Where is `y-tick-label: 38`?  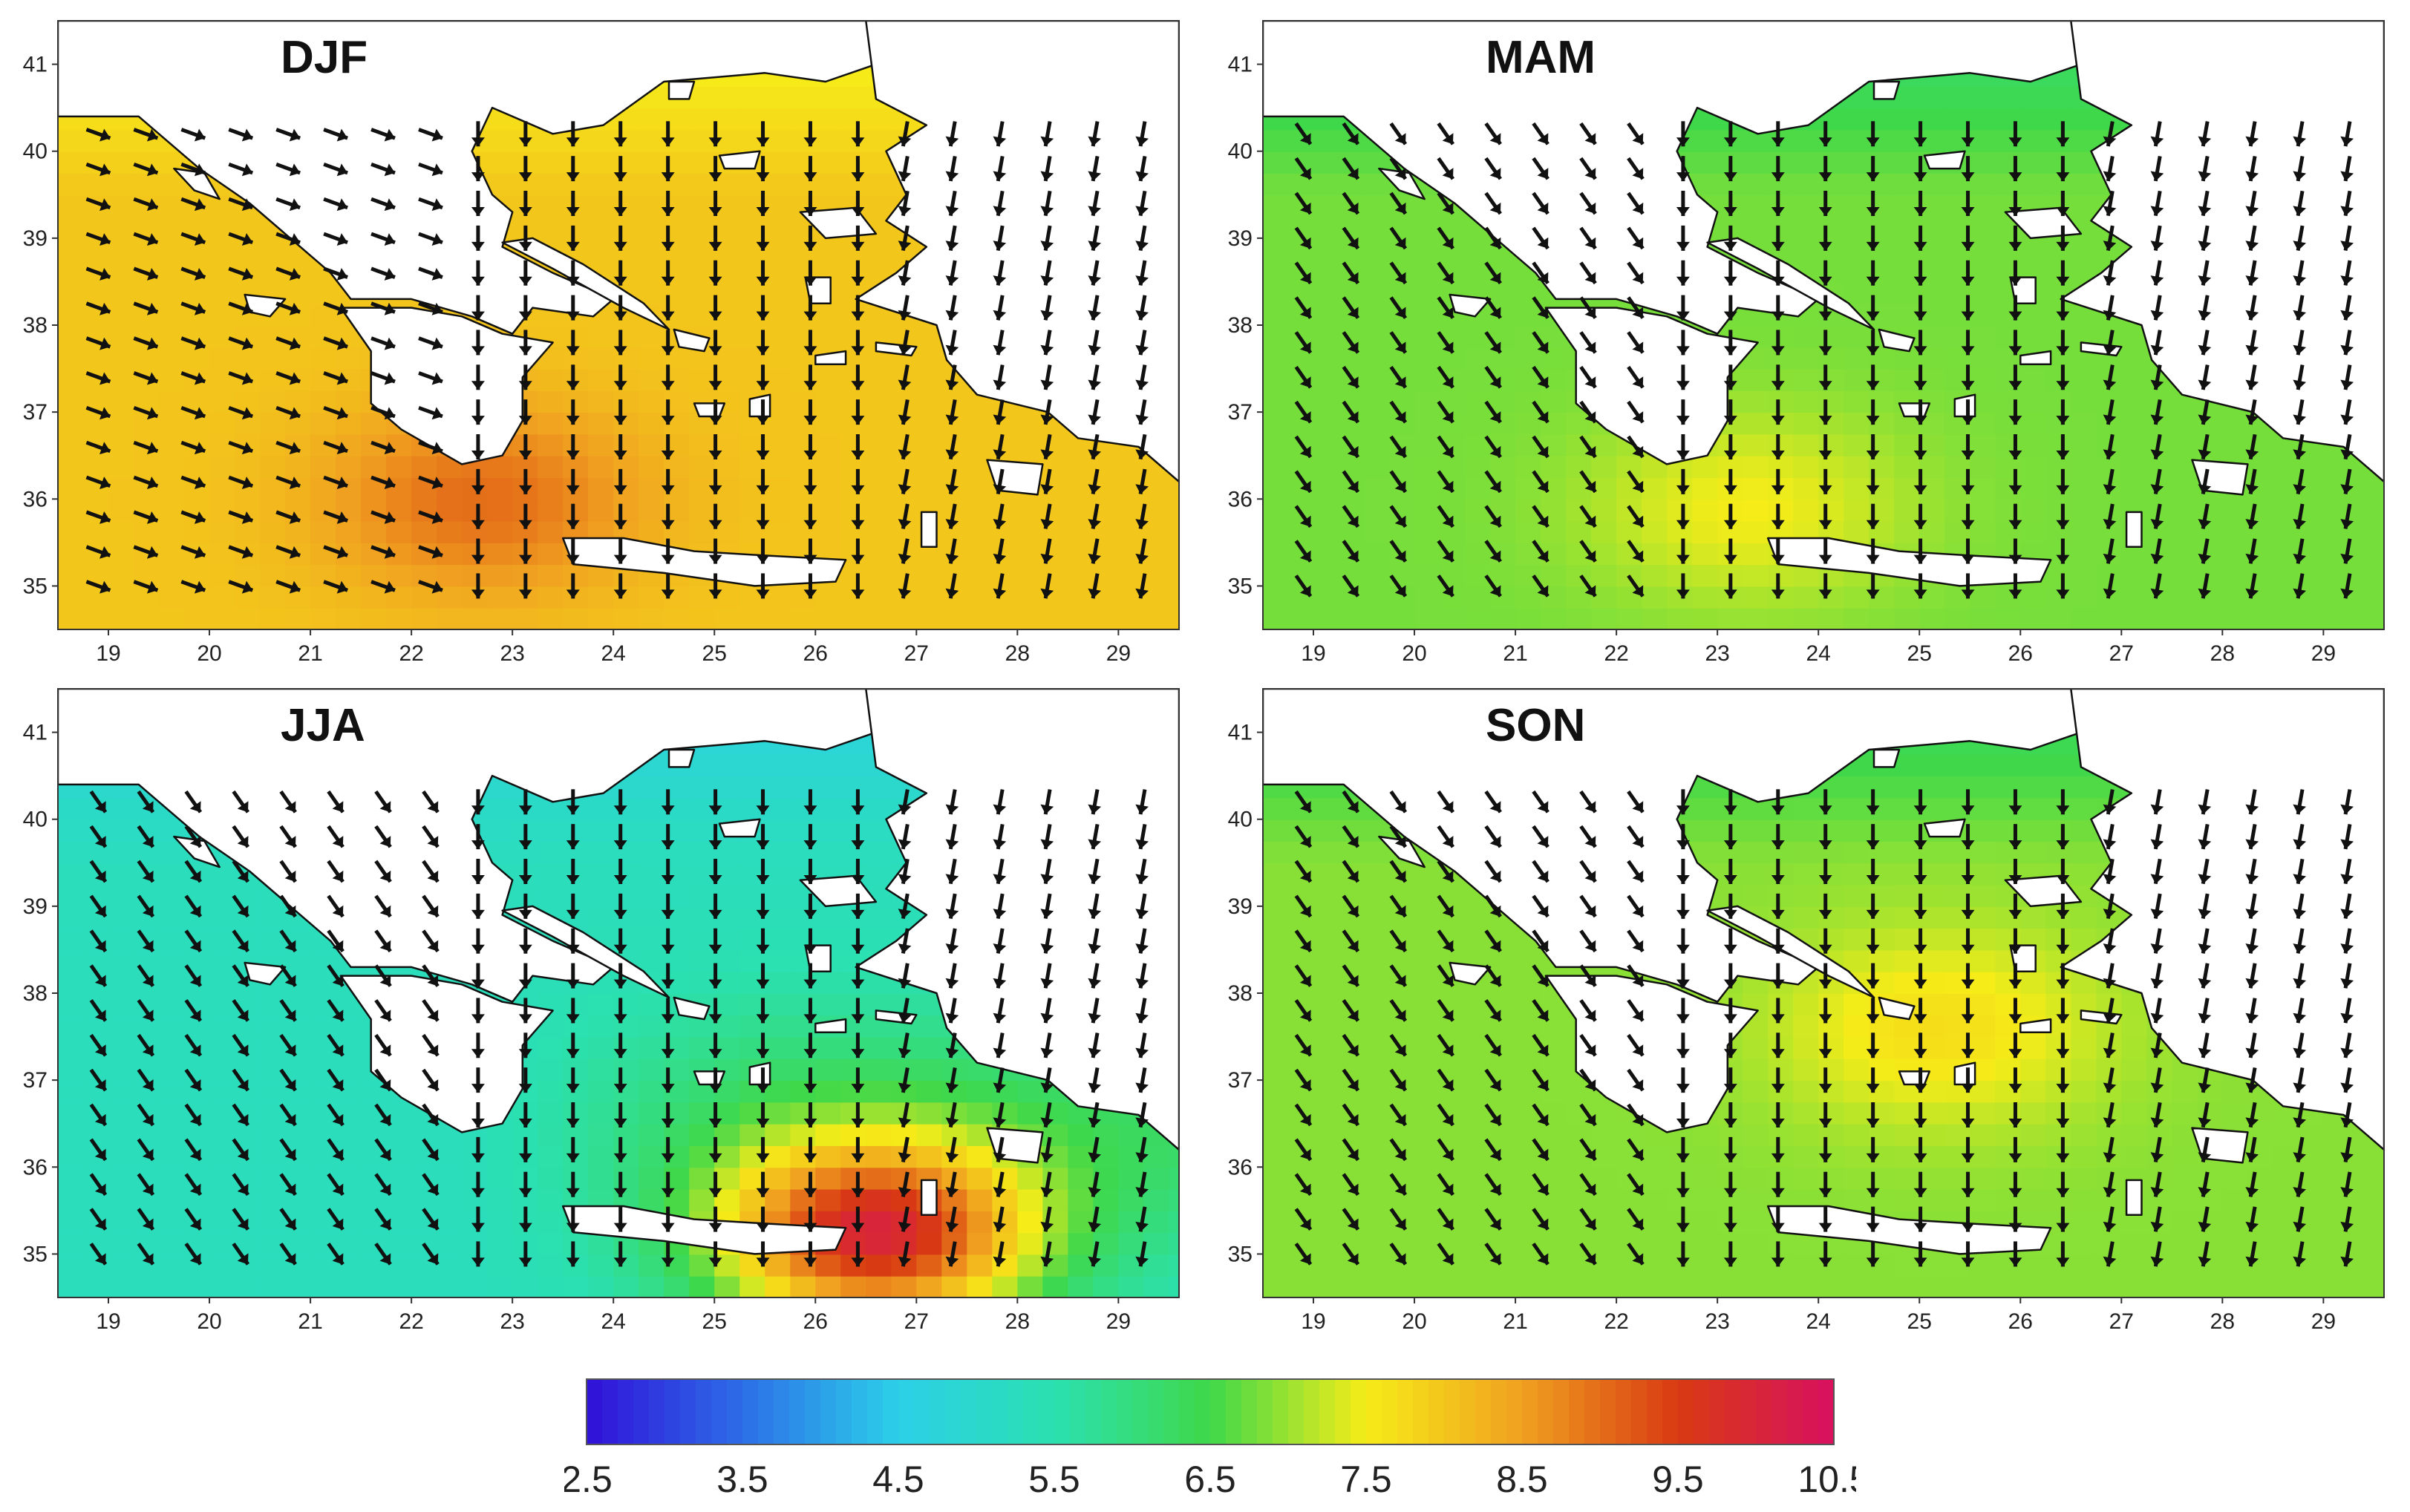 y-tick-label: 38 is located at coordinates (35, 994).